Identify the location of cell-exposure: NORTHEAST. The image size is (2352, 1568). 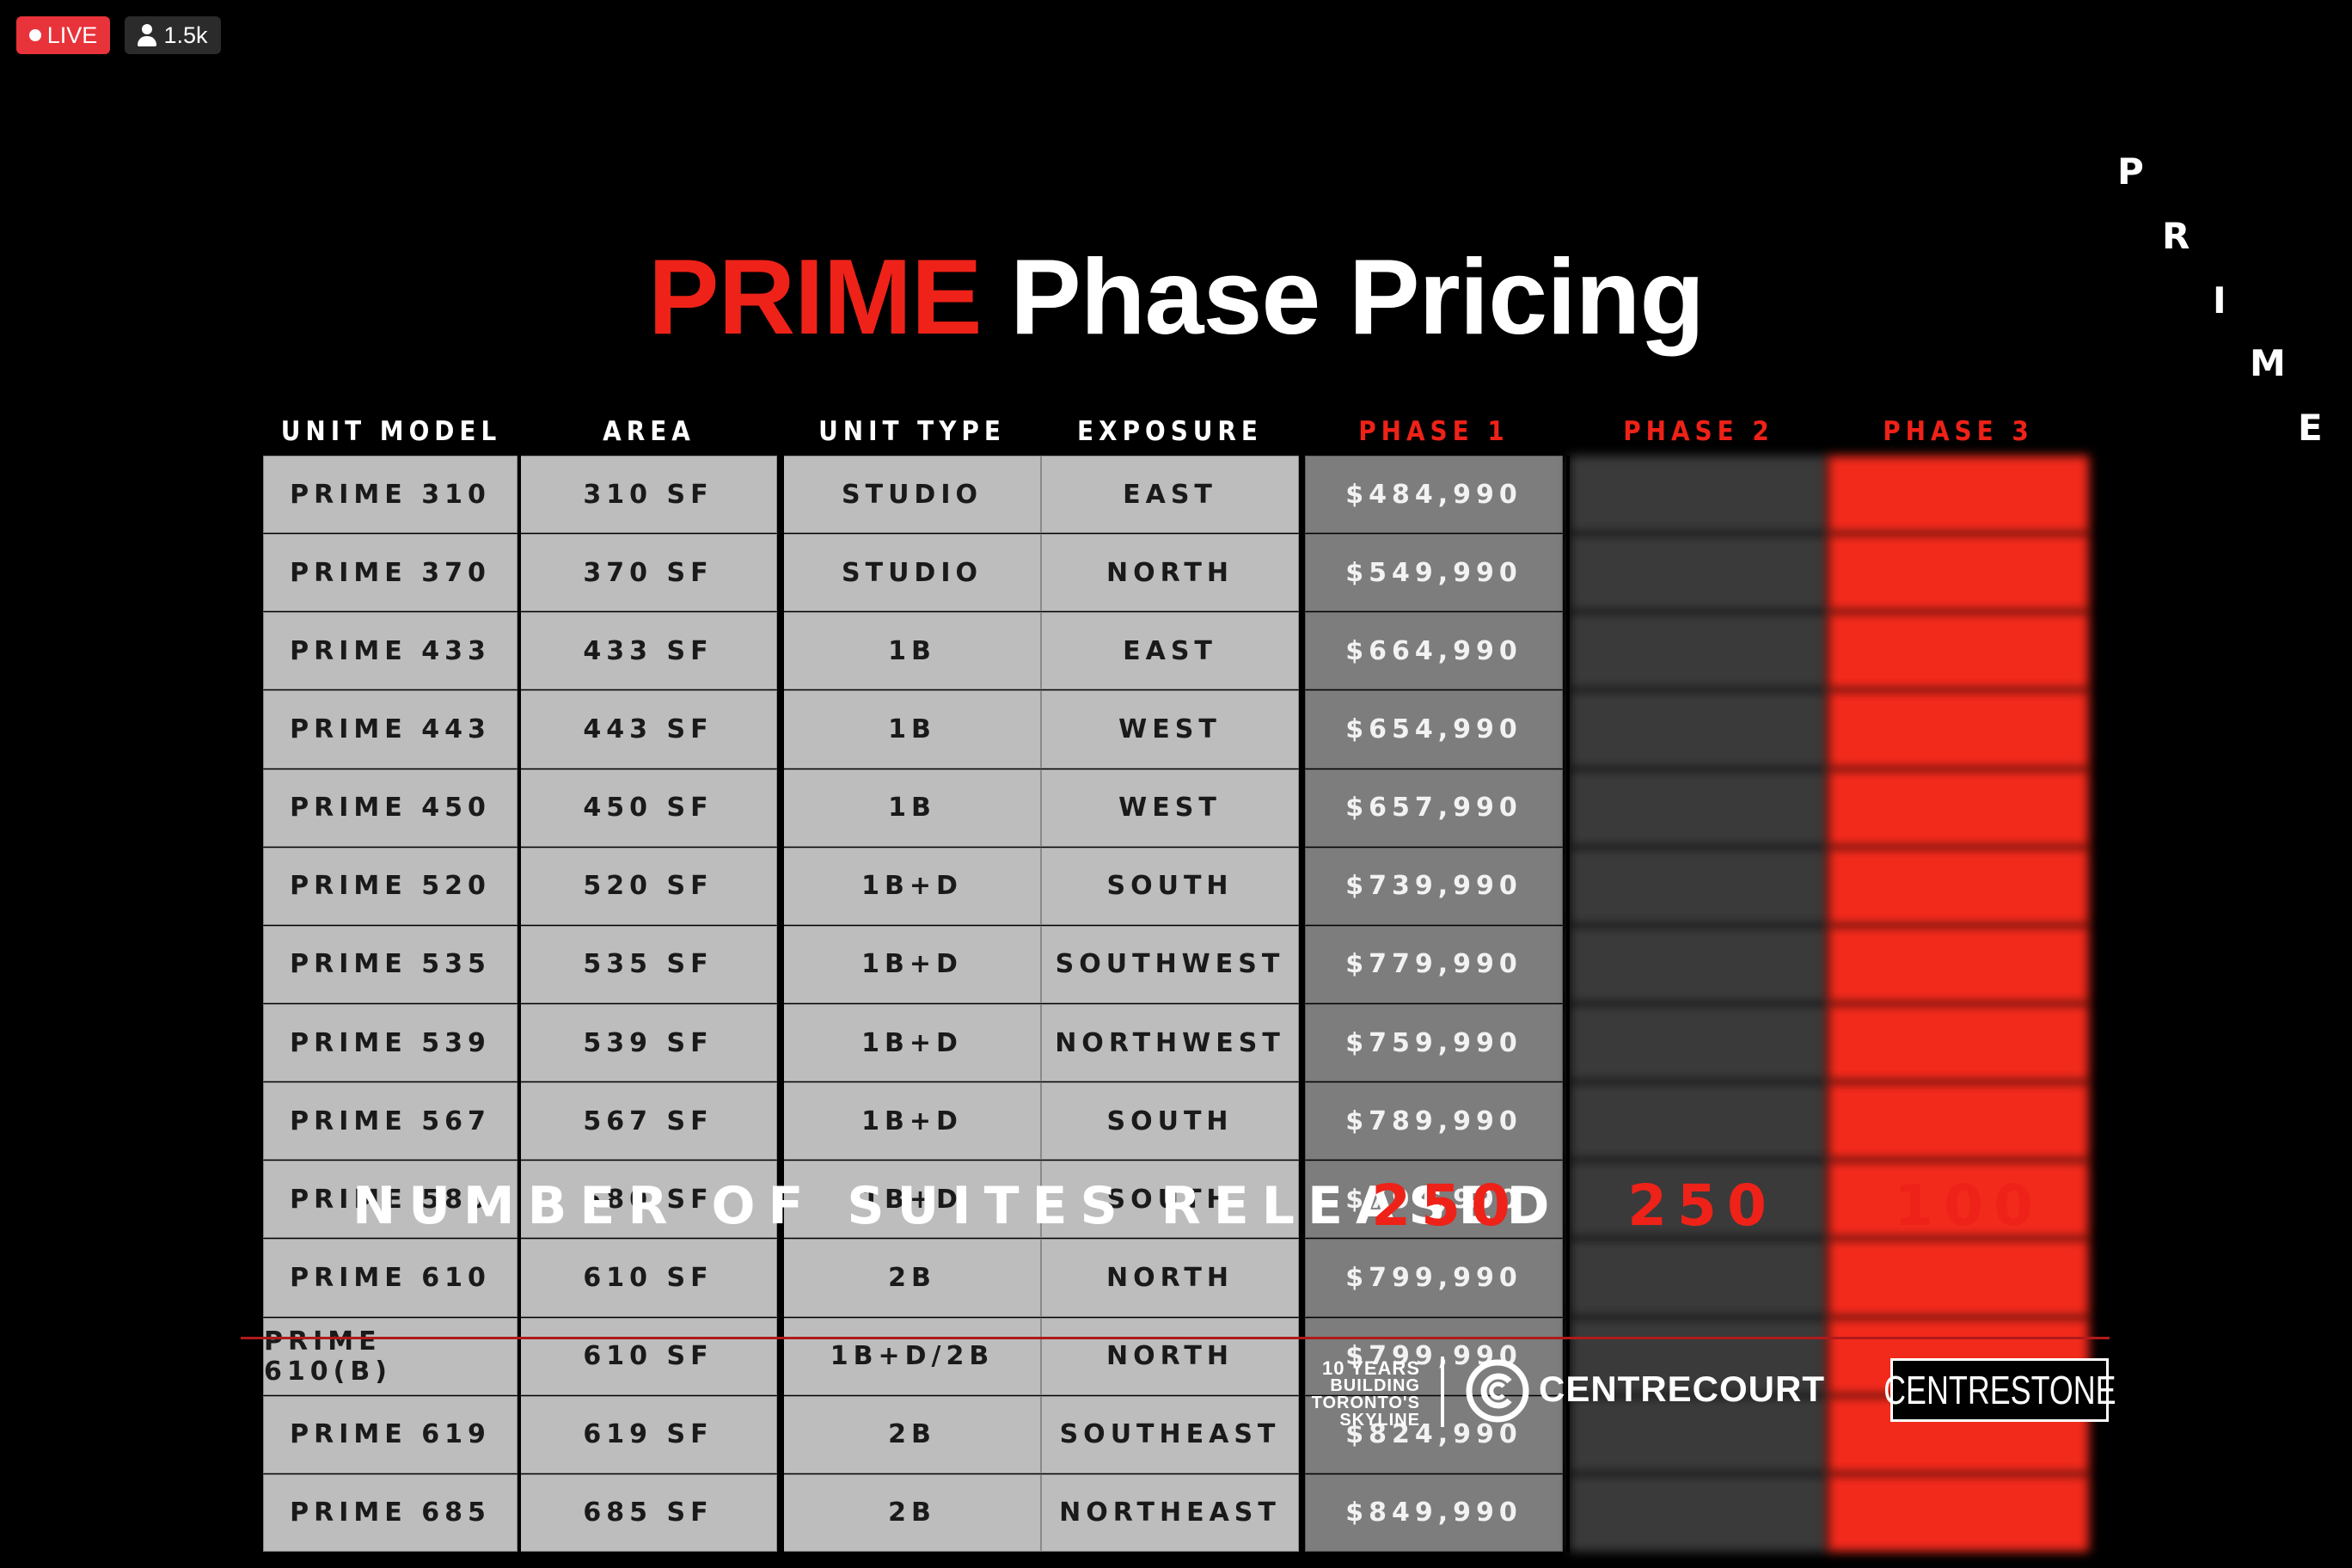
(1170, 1512).